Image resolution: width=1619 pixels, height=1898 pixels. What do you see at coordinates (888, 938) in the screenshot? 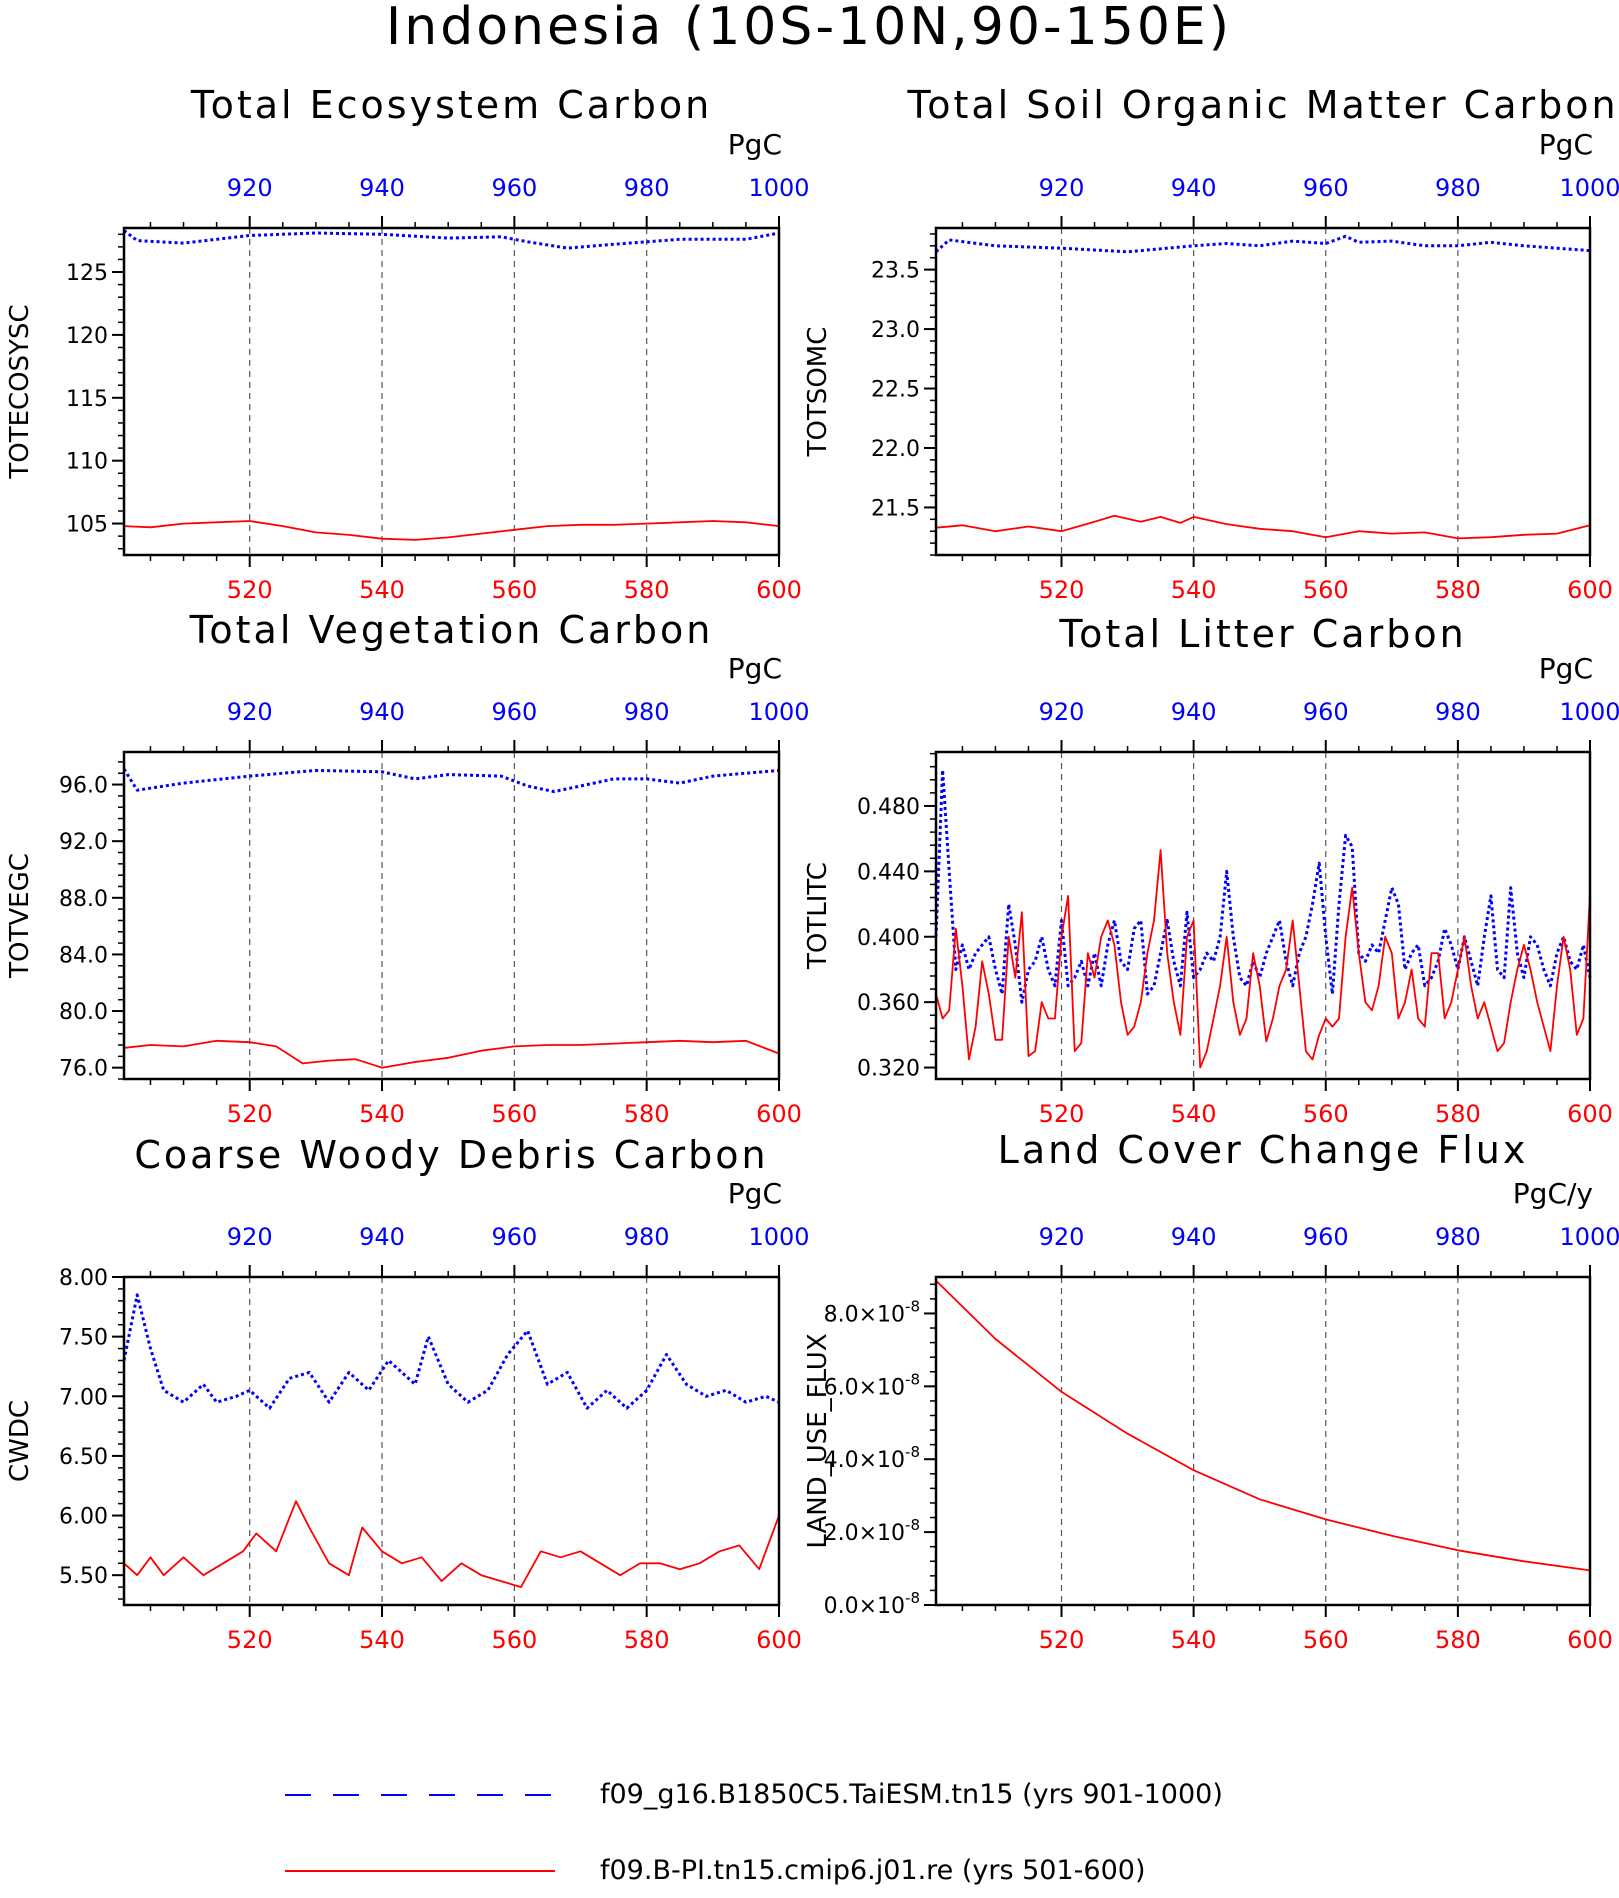
I see `y-tick-label: 0.400` at bounding box center [888, 938].